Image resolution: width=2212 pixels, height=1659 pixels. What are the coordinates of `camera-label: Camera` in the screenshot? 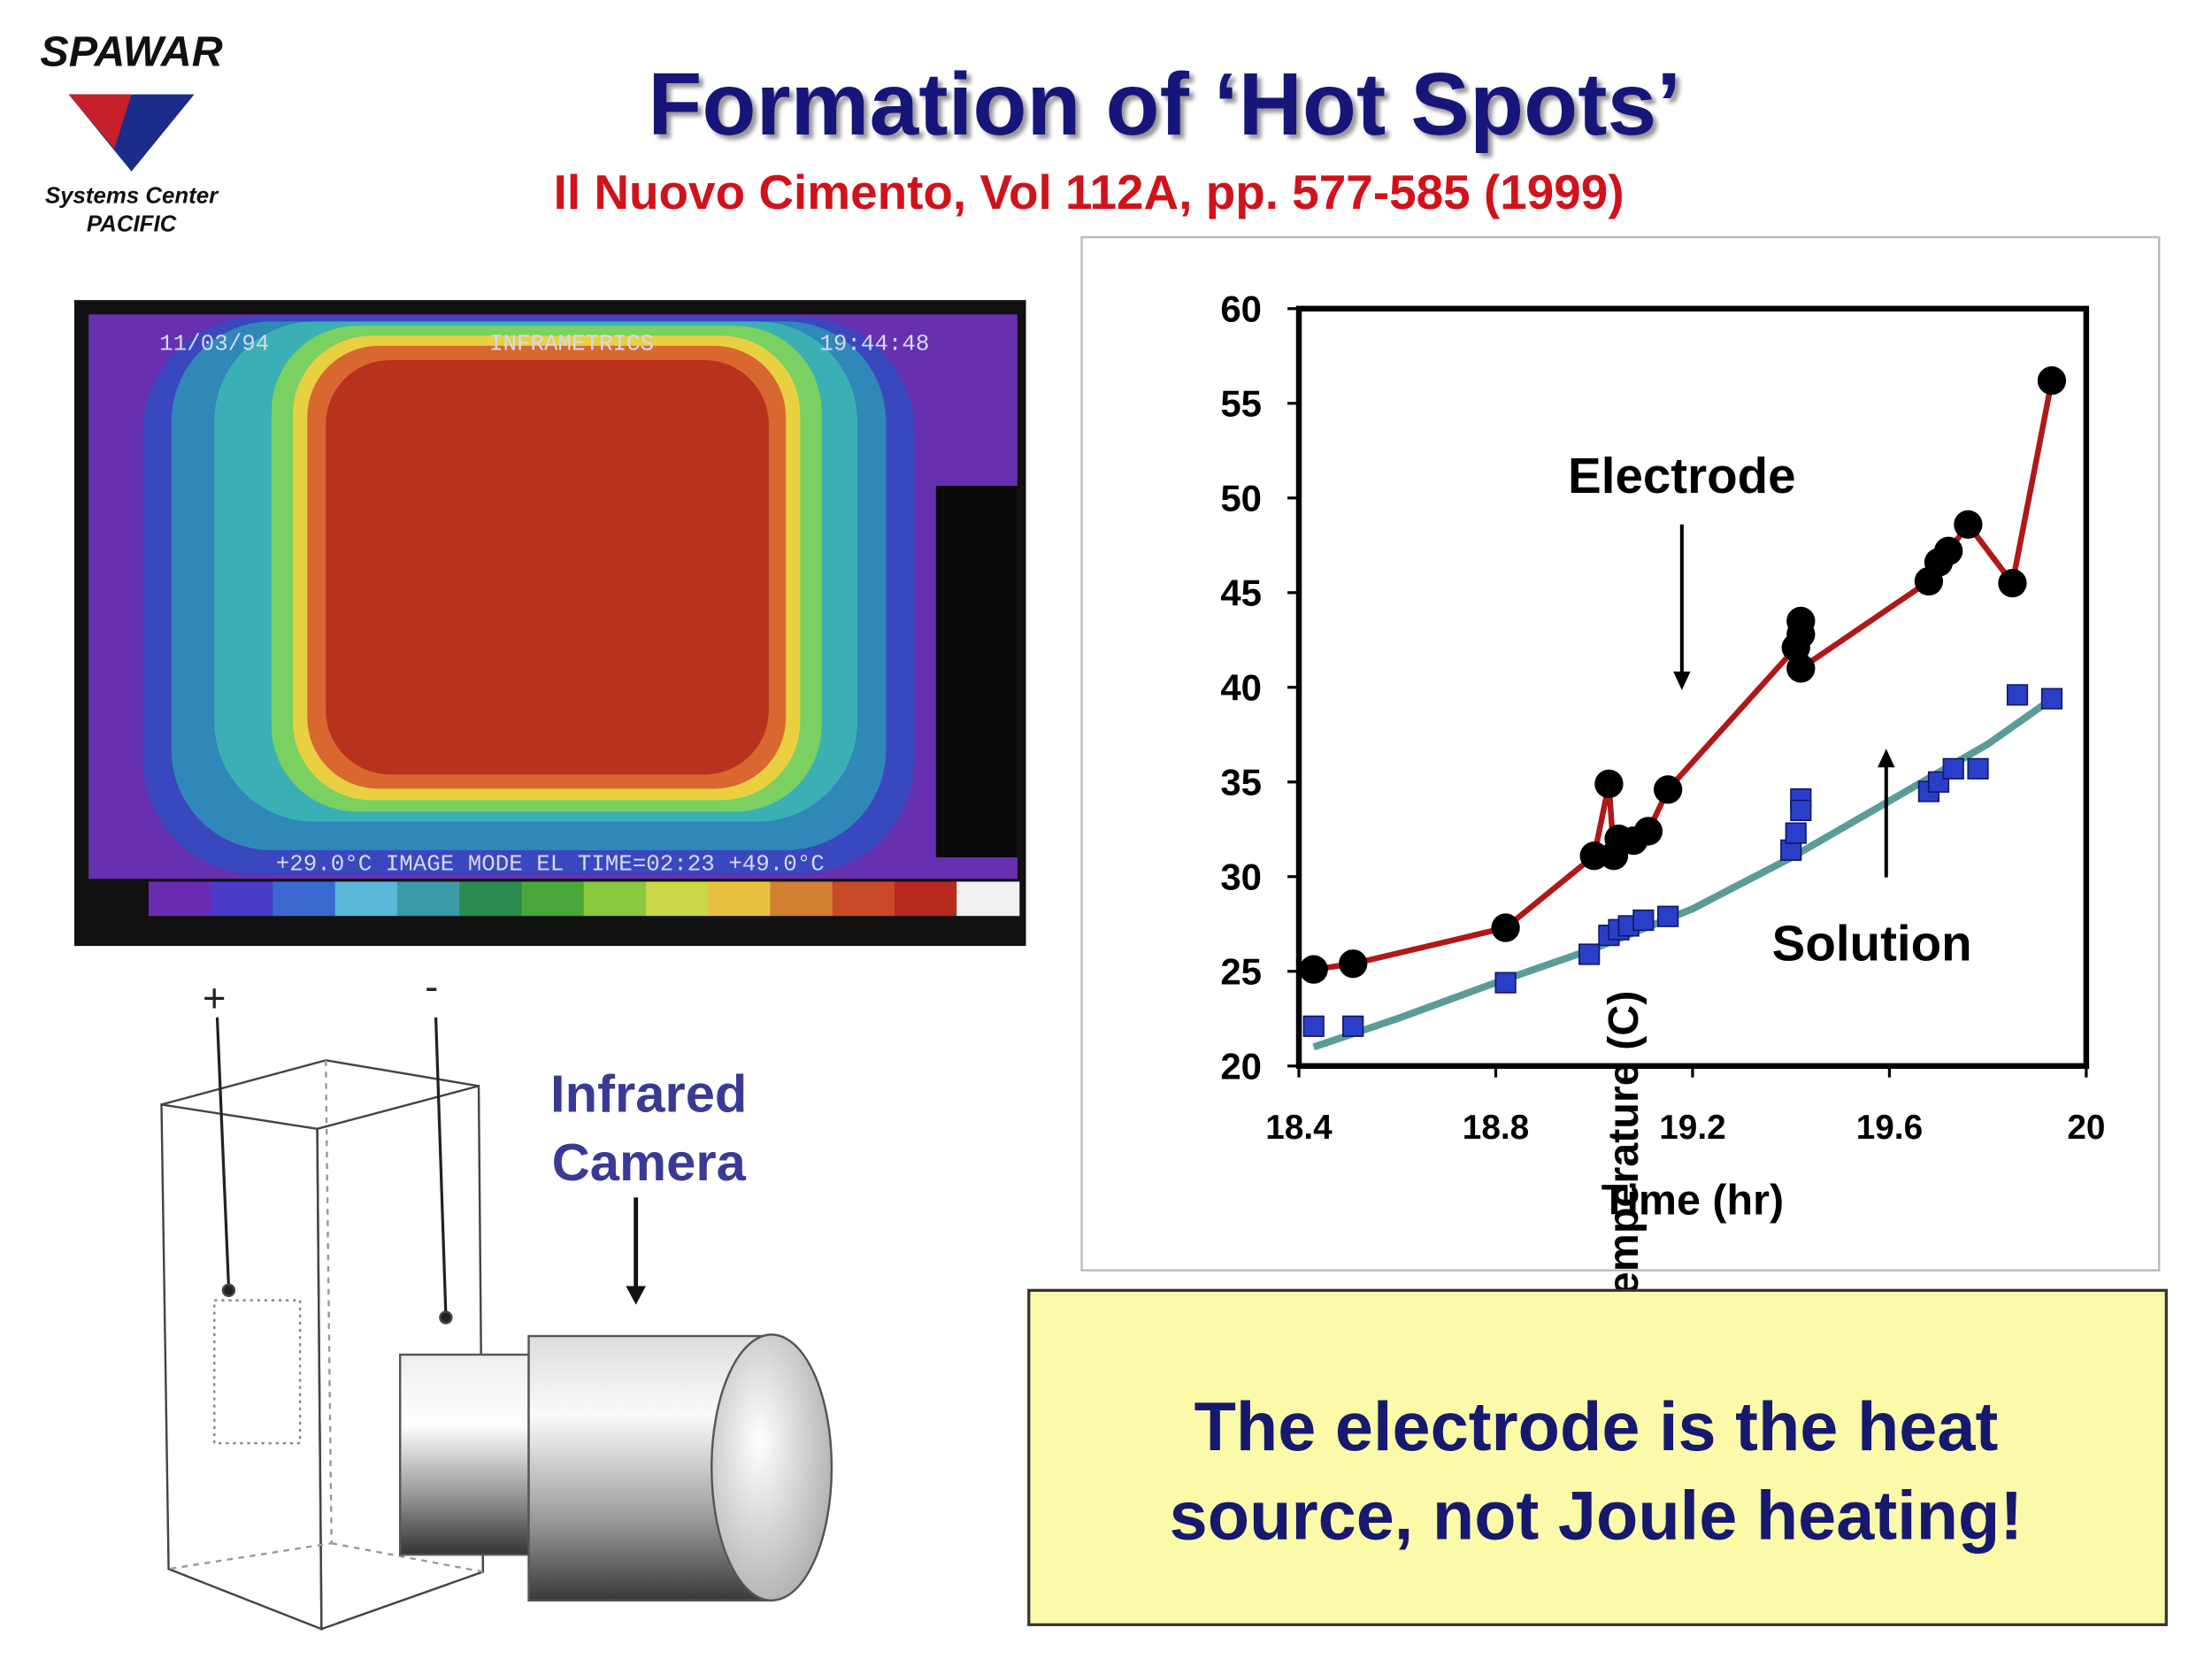 It's located at (650, 1162).